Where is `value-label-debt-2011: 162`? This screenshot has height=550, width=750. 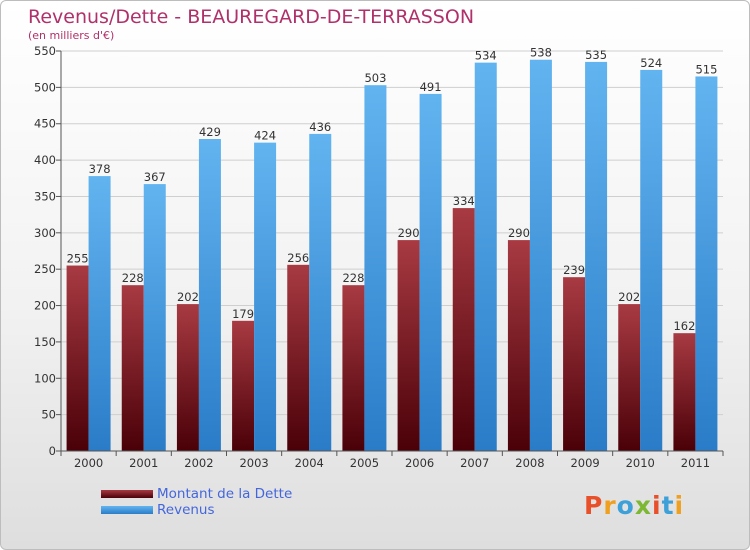
value-label-debt-2011: 162 is located at coordinates (684, 326).